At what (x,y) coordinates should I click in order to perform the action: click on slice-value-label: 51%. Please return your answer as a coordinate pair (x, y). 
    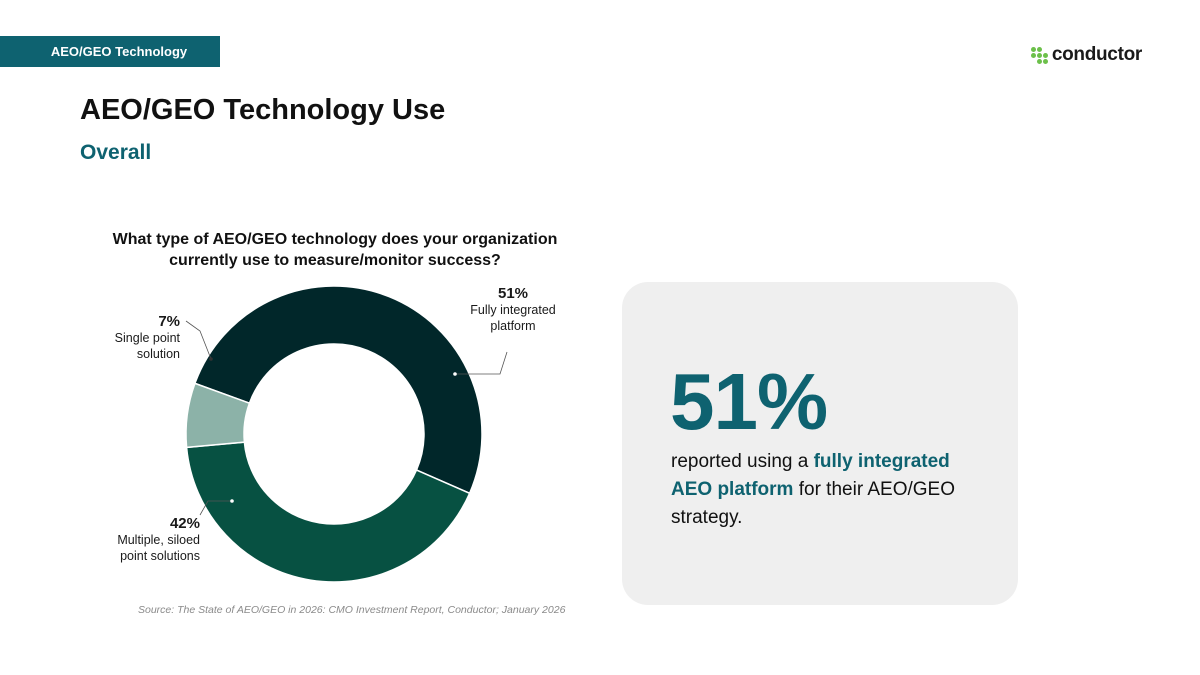
    Looking at the image, I should click on (513, 293).